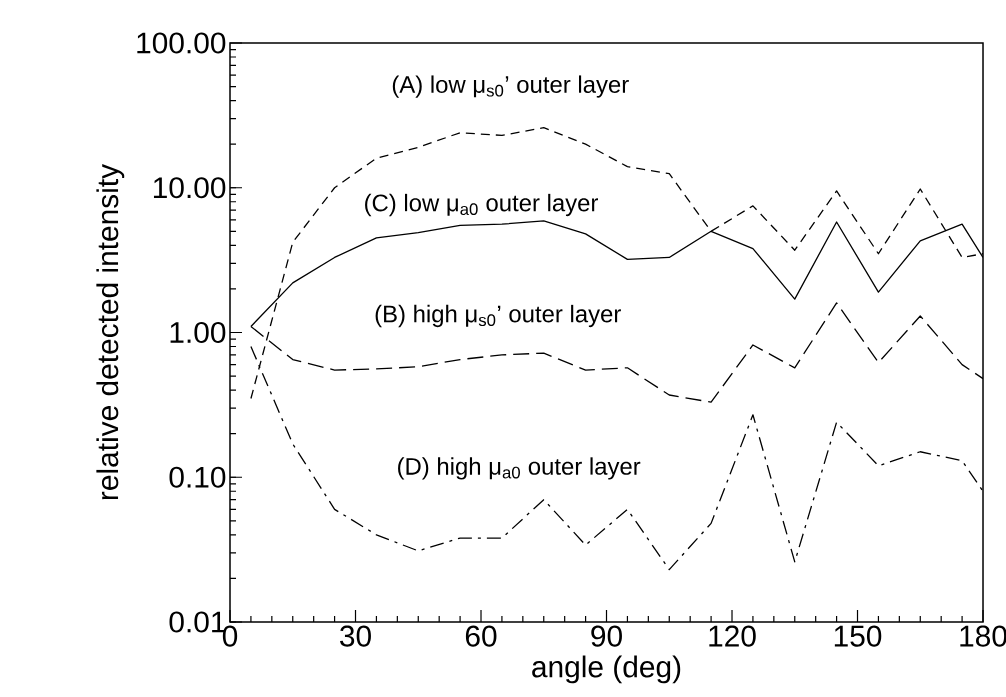  Describe the element at coordinates (519, 468) in the screenshot. I see `series-label: (D) high μ$_{a0}$ outer layer` at that location.